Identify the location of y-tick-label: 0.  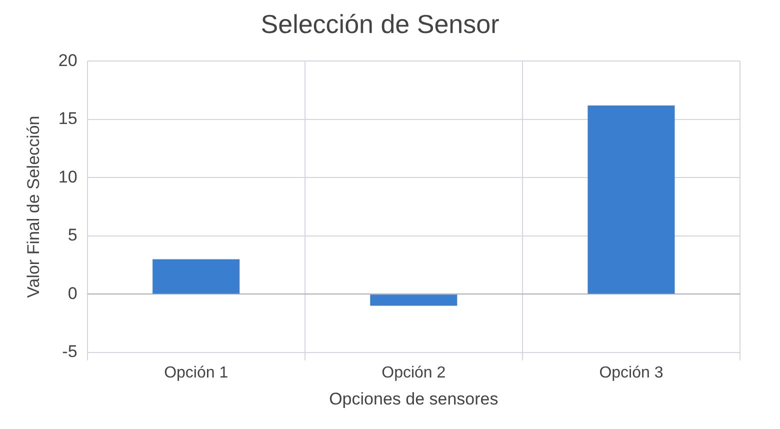
(73, 293).